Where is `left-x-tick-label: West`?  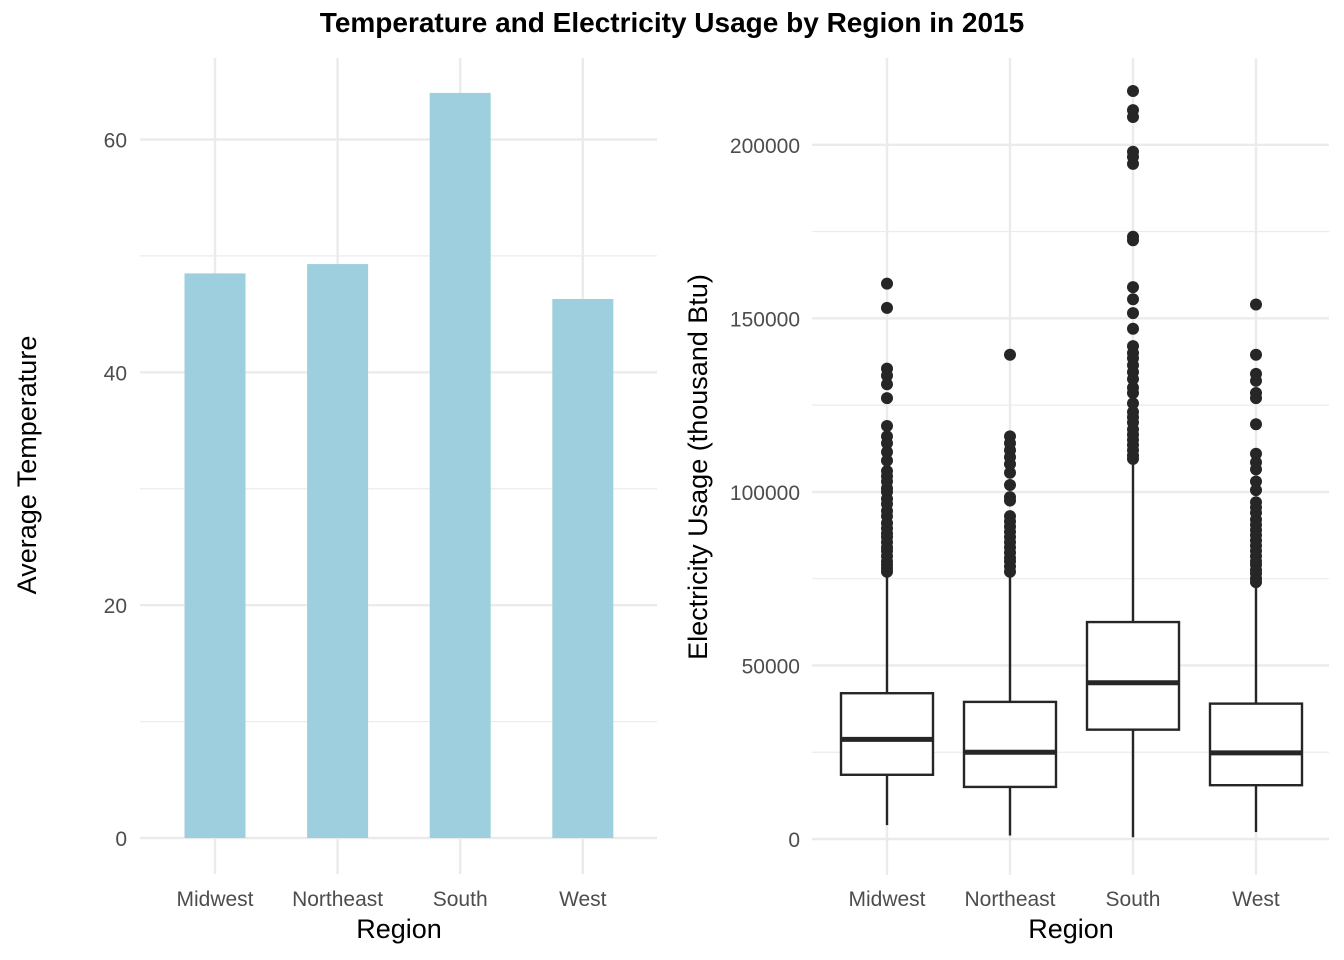 left-x-tick-label: West is located at coordinates (583, 899).